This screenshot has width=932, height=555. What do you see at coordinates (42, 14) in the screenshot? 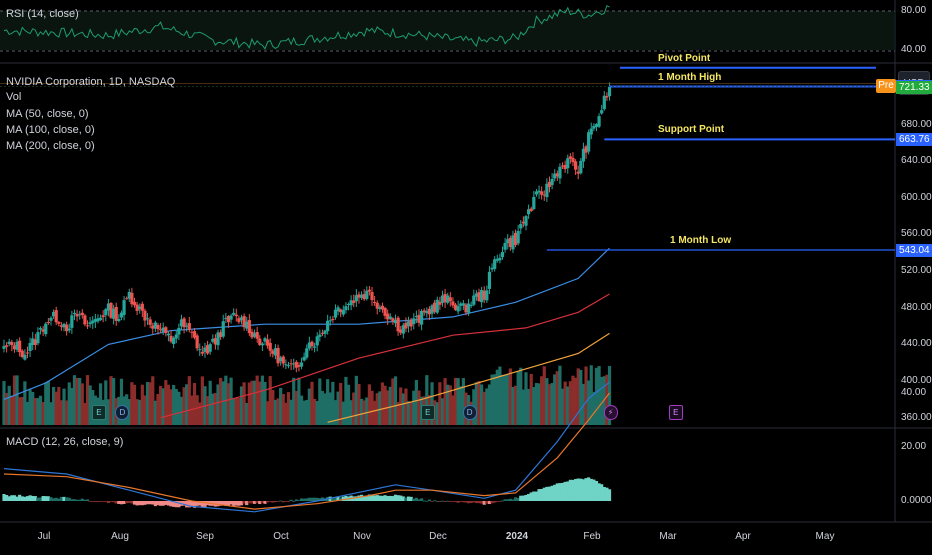
I see `rsi-label: RSI (14, close)` at bounding box center [42, 14].